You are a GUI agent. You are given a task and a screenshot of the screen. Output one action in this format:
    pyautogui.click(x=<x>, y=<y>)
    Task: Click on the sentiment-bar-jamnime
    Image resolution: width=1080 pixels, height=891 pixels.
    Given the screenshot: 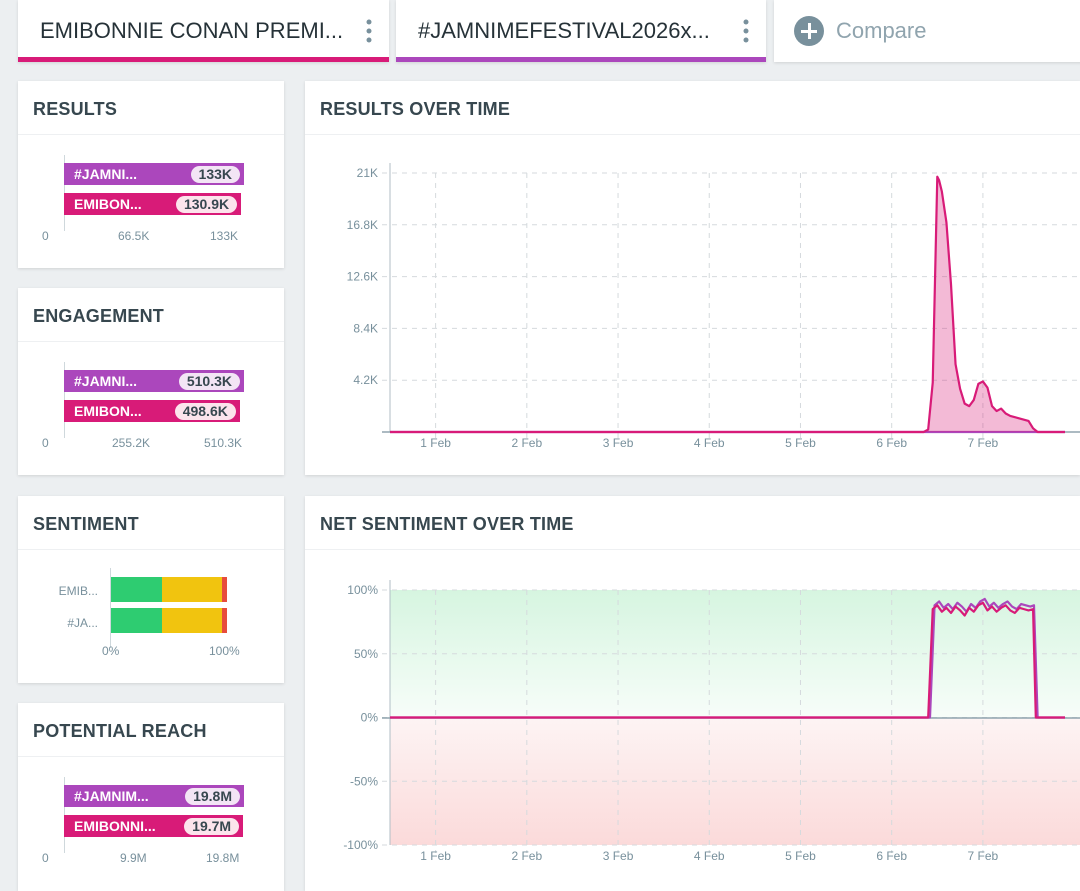 What is the action you would take?
    pyautogui.click(x=169, y=620)
    